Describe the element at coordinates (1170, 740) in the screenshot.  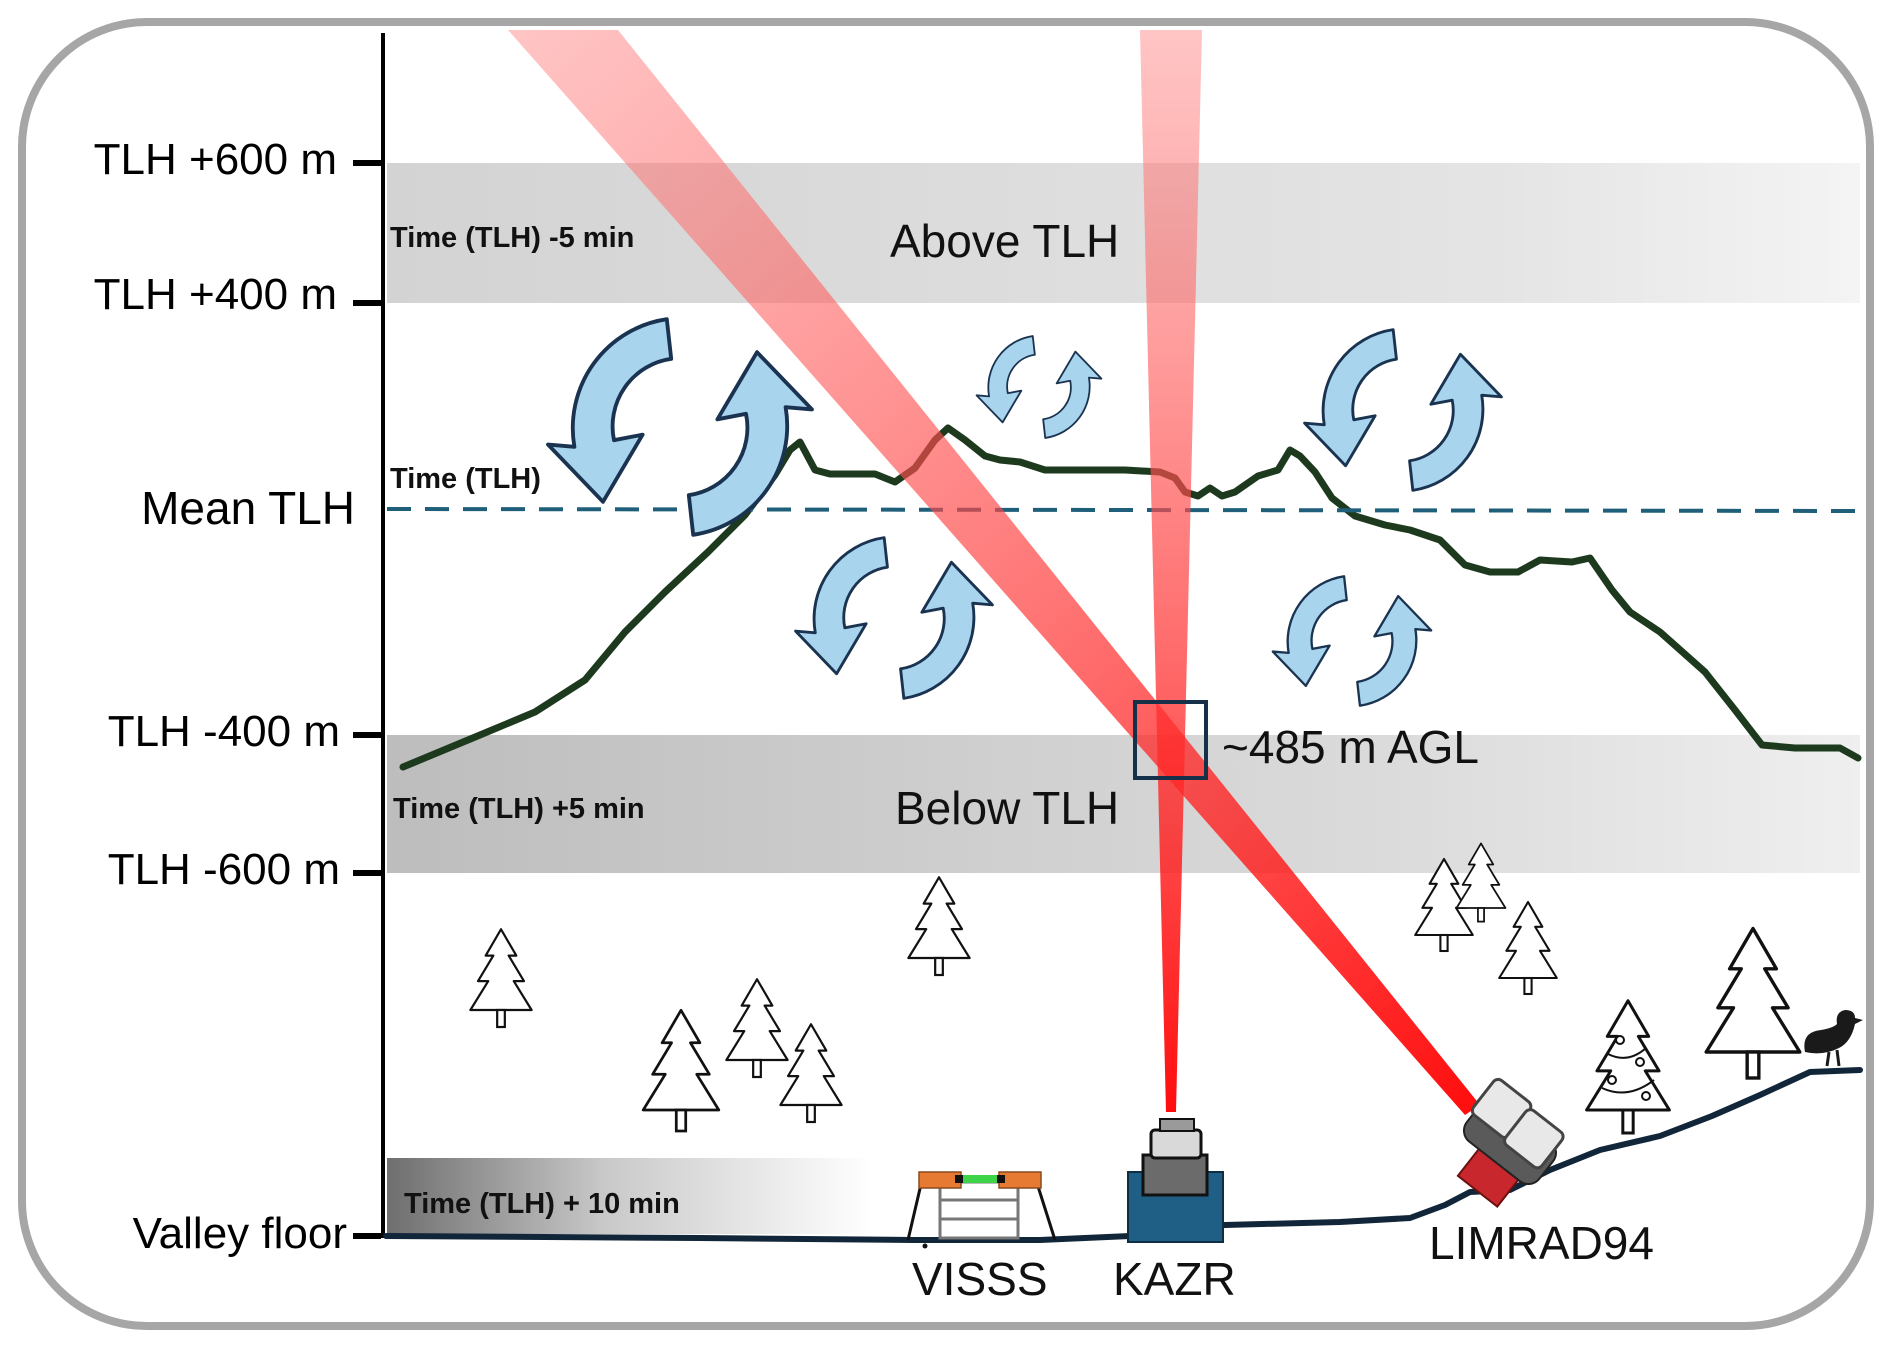
I see `intersection-box` at that location.